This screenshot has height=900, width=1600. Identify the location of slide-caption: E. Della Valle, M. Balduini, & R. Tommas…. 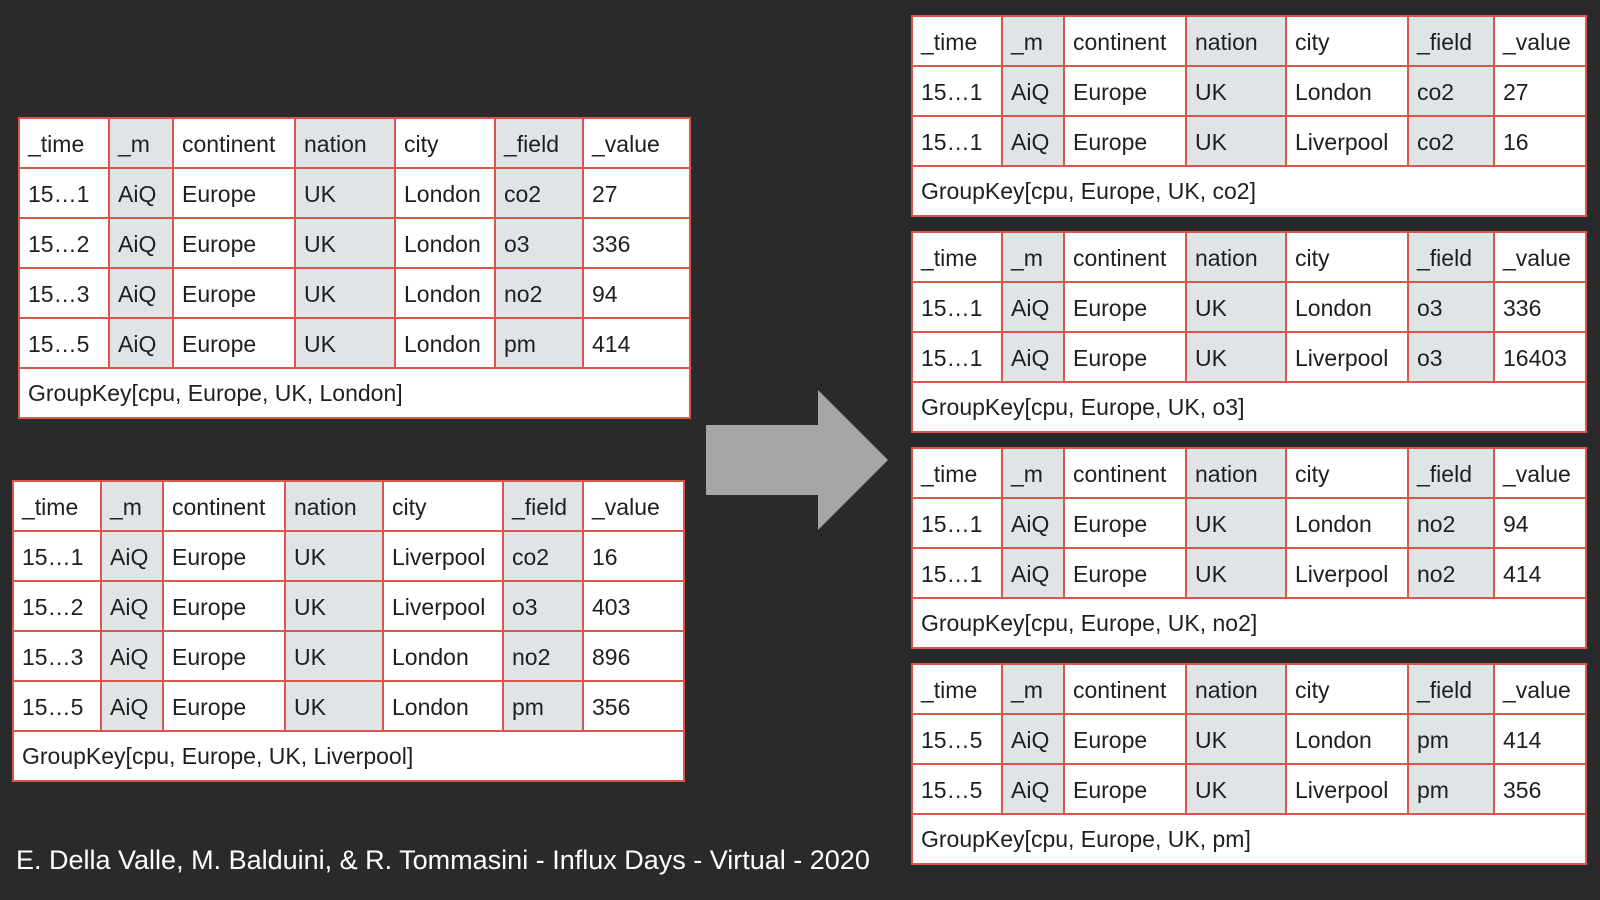
(443, 860).